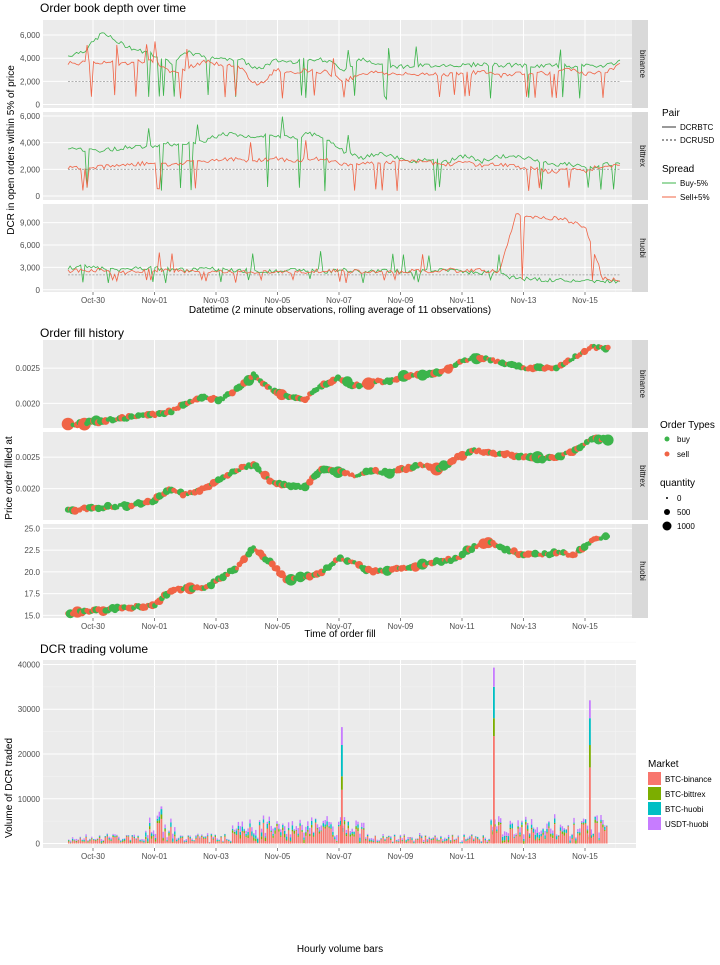 Image resolution: width=720 pixels, height=965 pixels. What do you see at coordinates (339, 300) in the screenshot?
I see `depth-xtick-label: Nov-07` at bounding box center [339, 300].